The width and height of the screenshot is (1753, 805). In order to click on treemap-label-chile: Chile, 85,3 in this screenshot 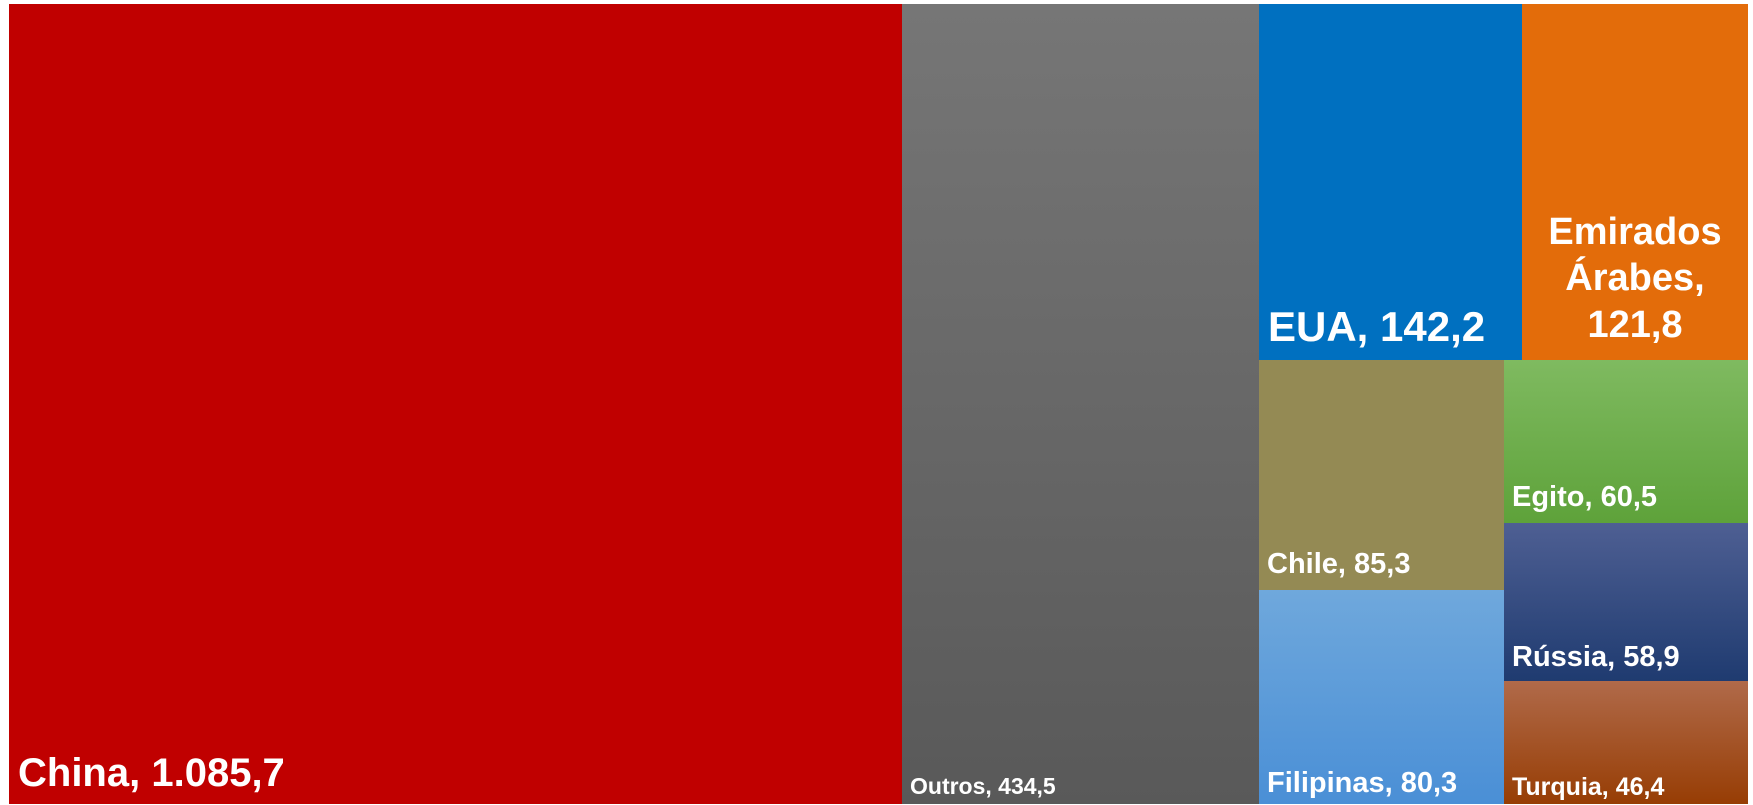, I will do `click(1339, 563)`.